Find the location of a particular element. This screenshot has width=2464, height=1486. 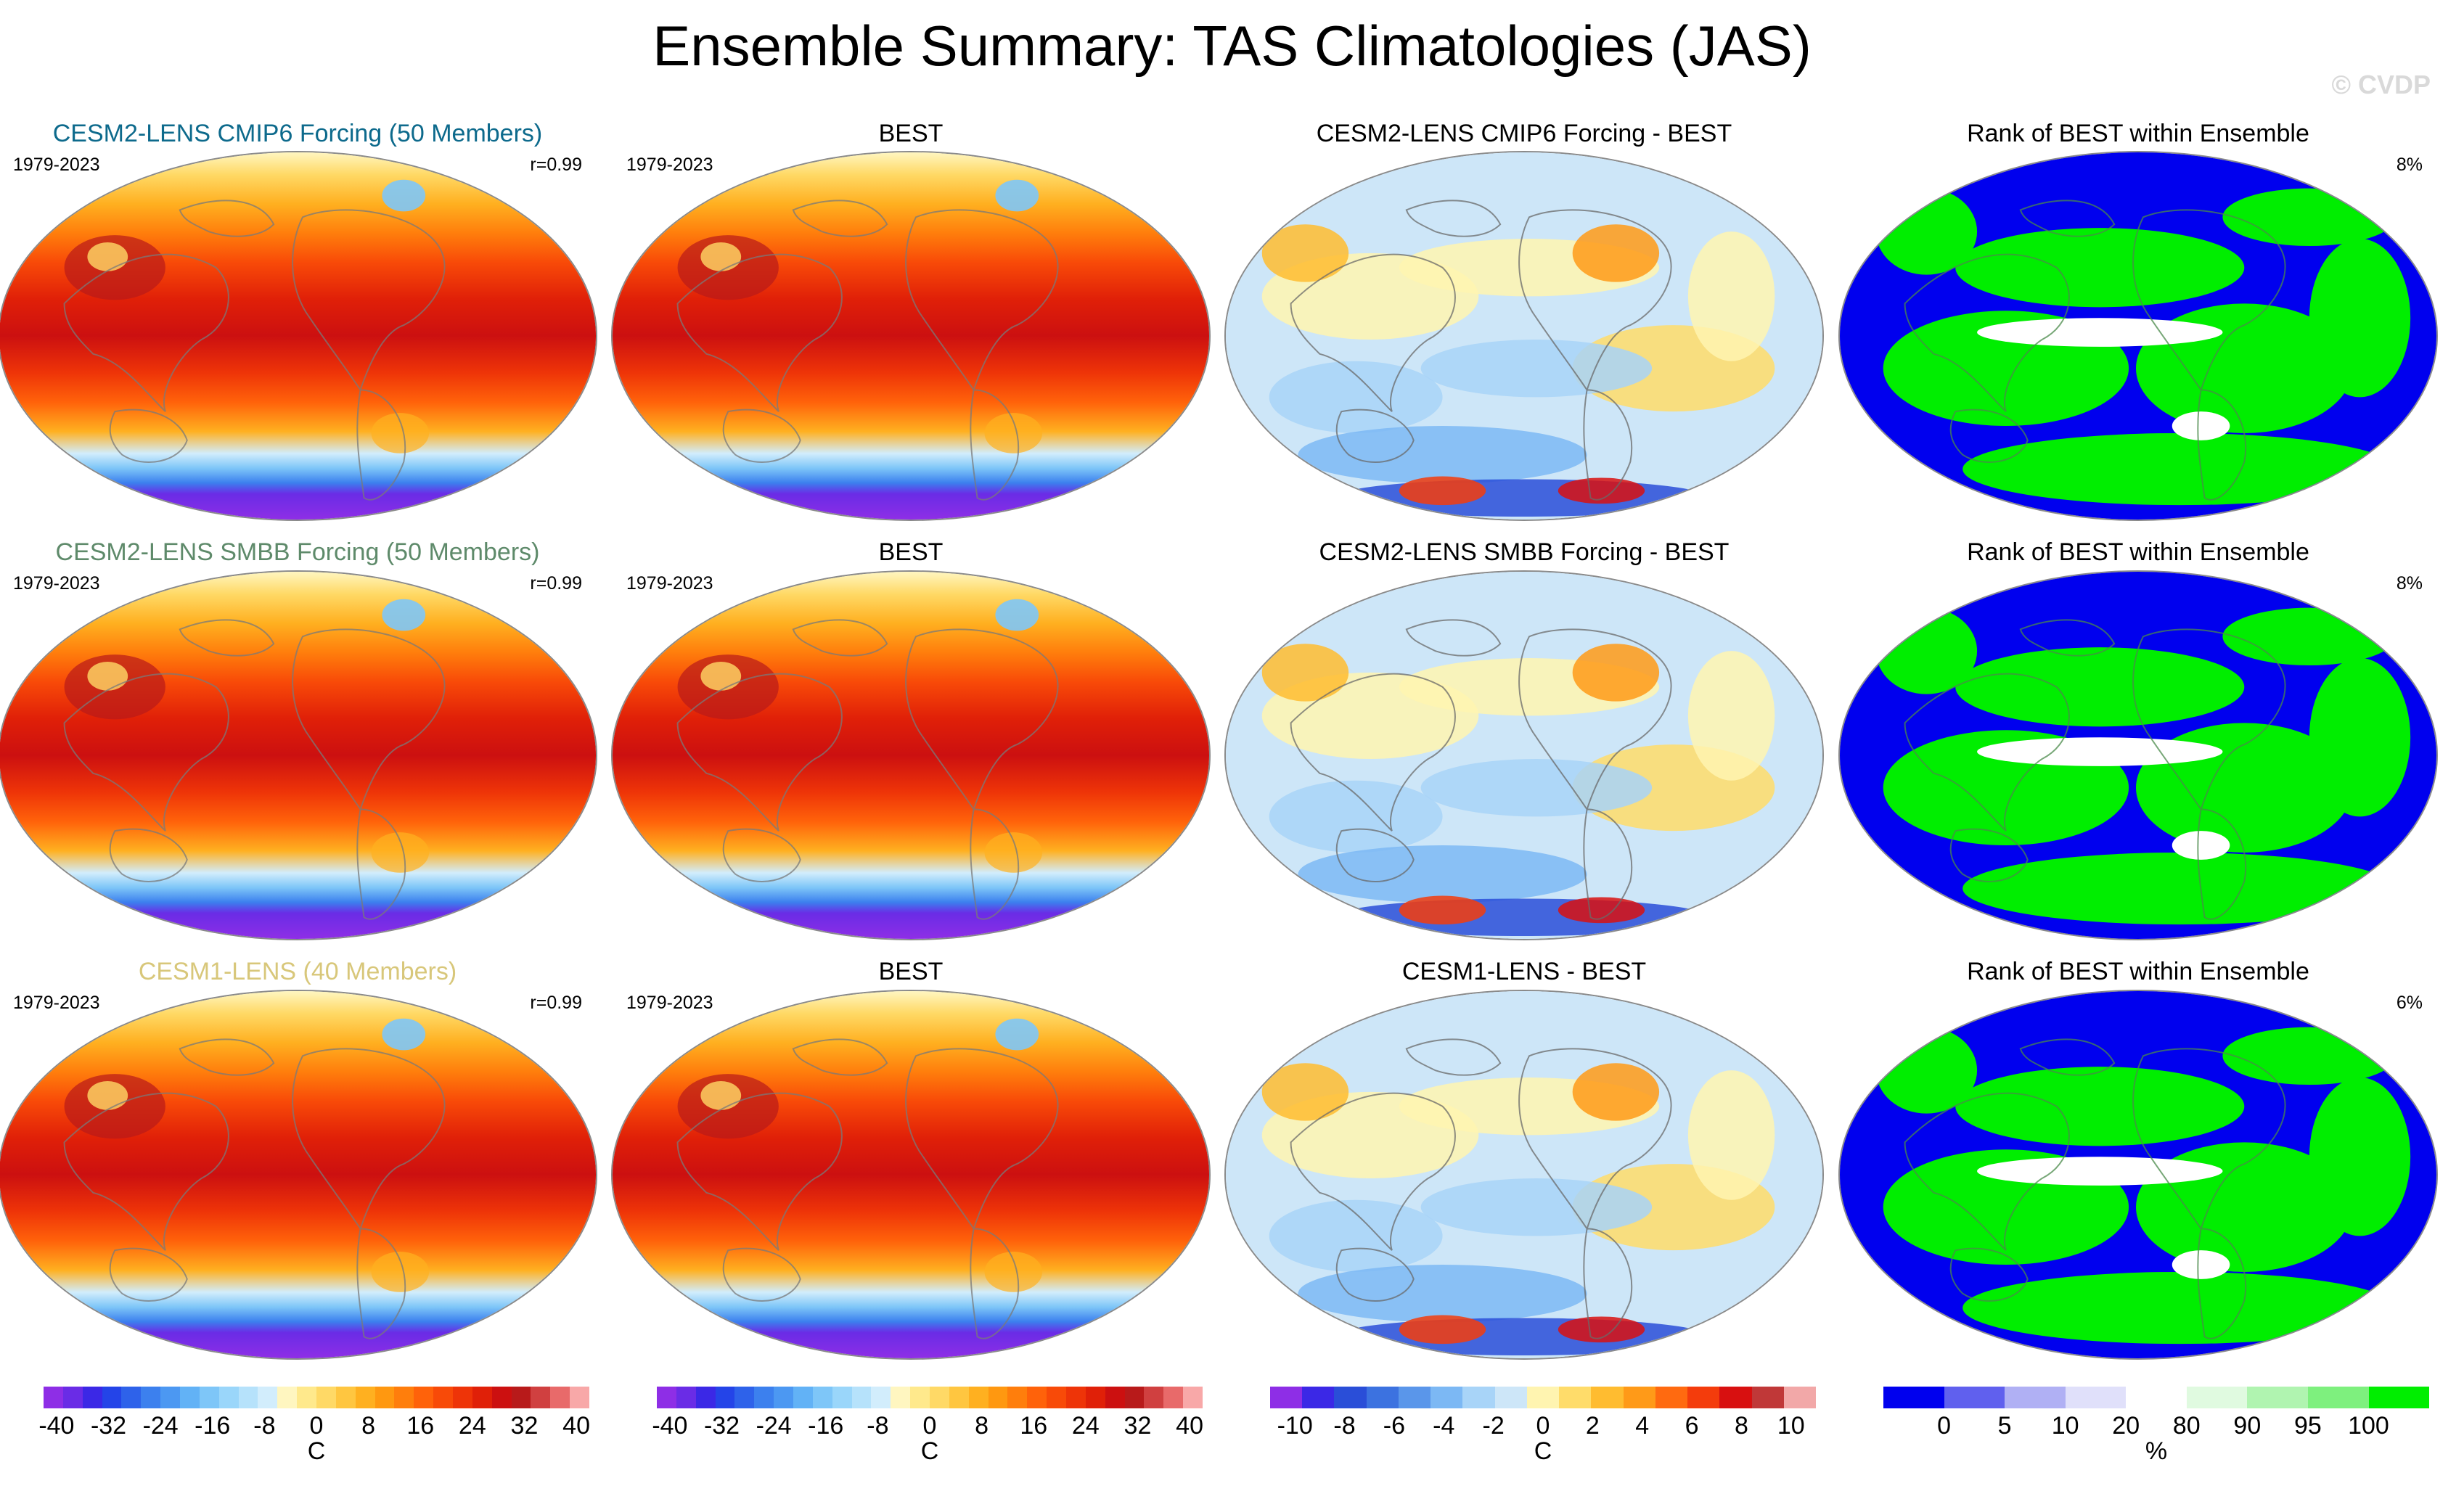

panel-title: CESM2-LENS SMBB Forcing (50 Members) is located at coordinates (297, 552).